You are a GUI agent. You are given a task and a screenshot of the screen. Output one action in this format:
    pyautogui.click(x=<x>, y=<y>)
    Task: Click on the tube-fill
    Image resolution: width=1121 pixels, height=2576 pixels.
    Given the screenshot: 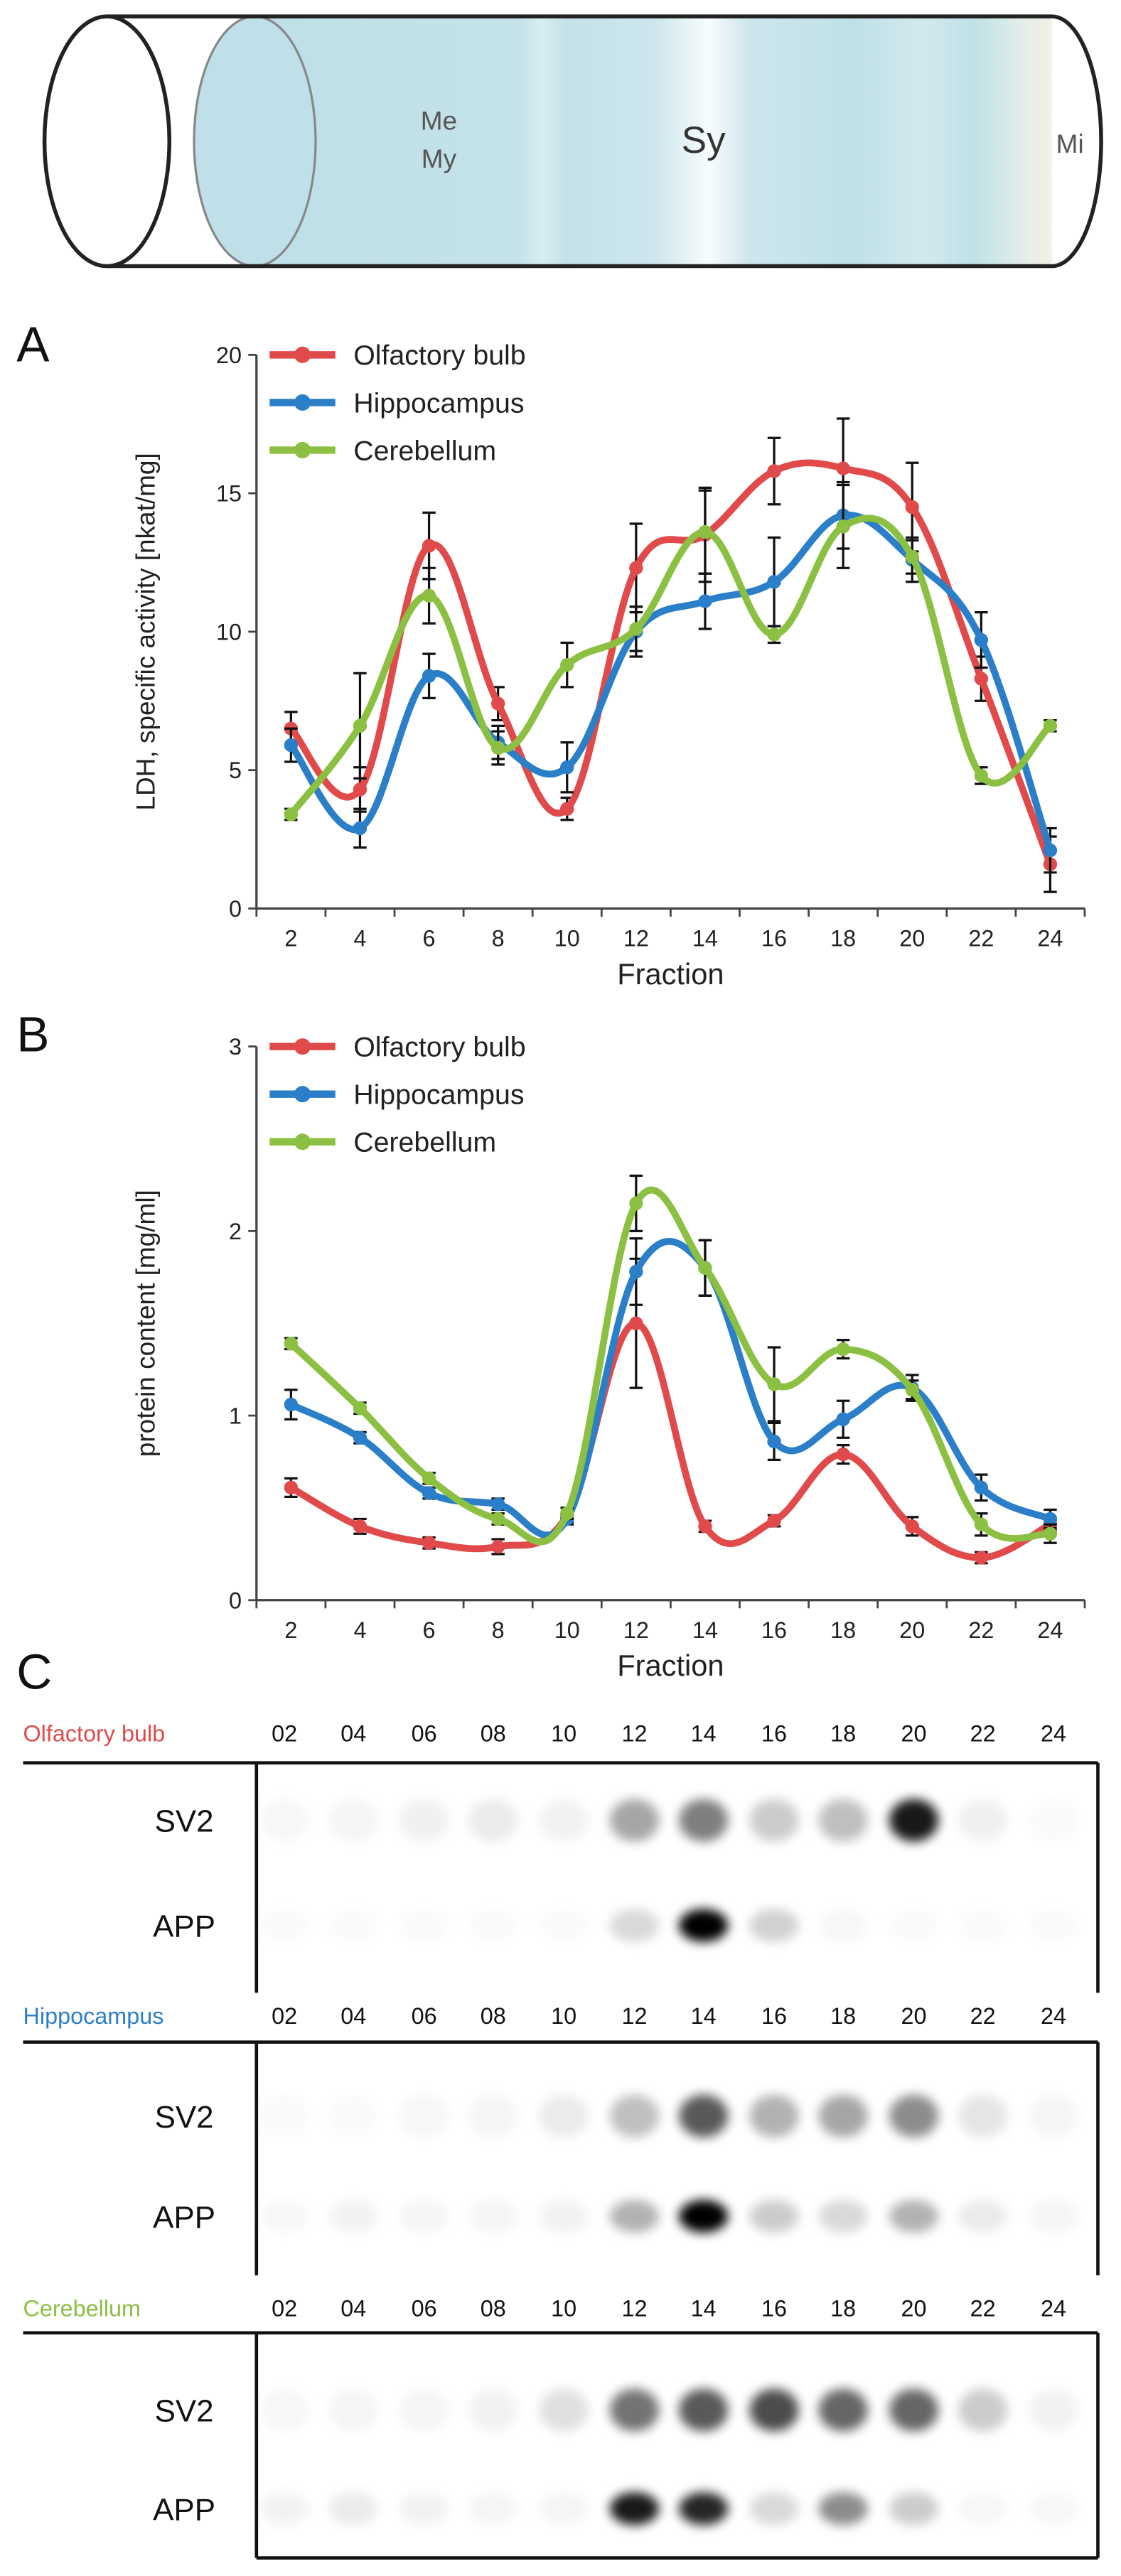 What is the action you would take?
    pyautogui.click(x=653, y=141)
    